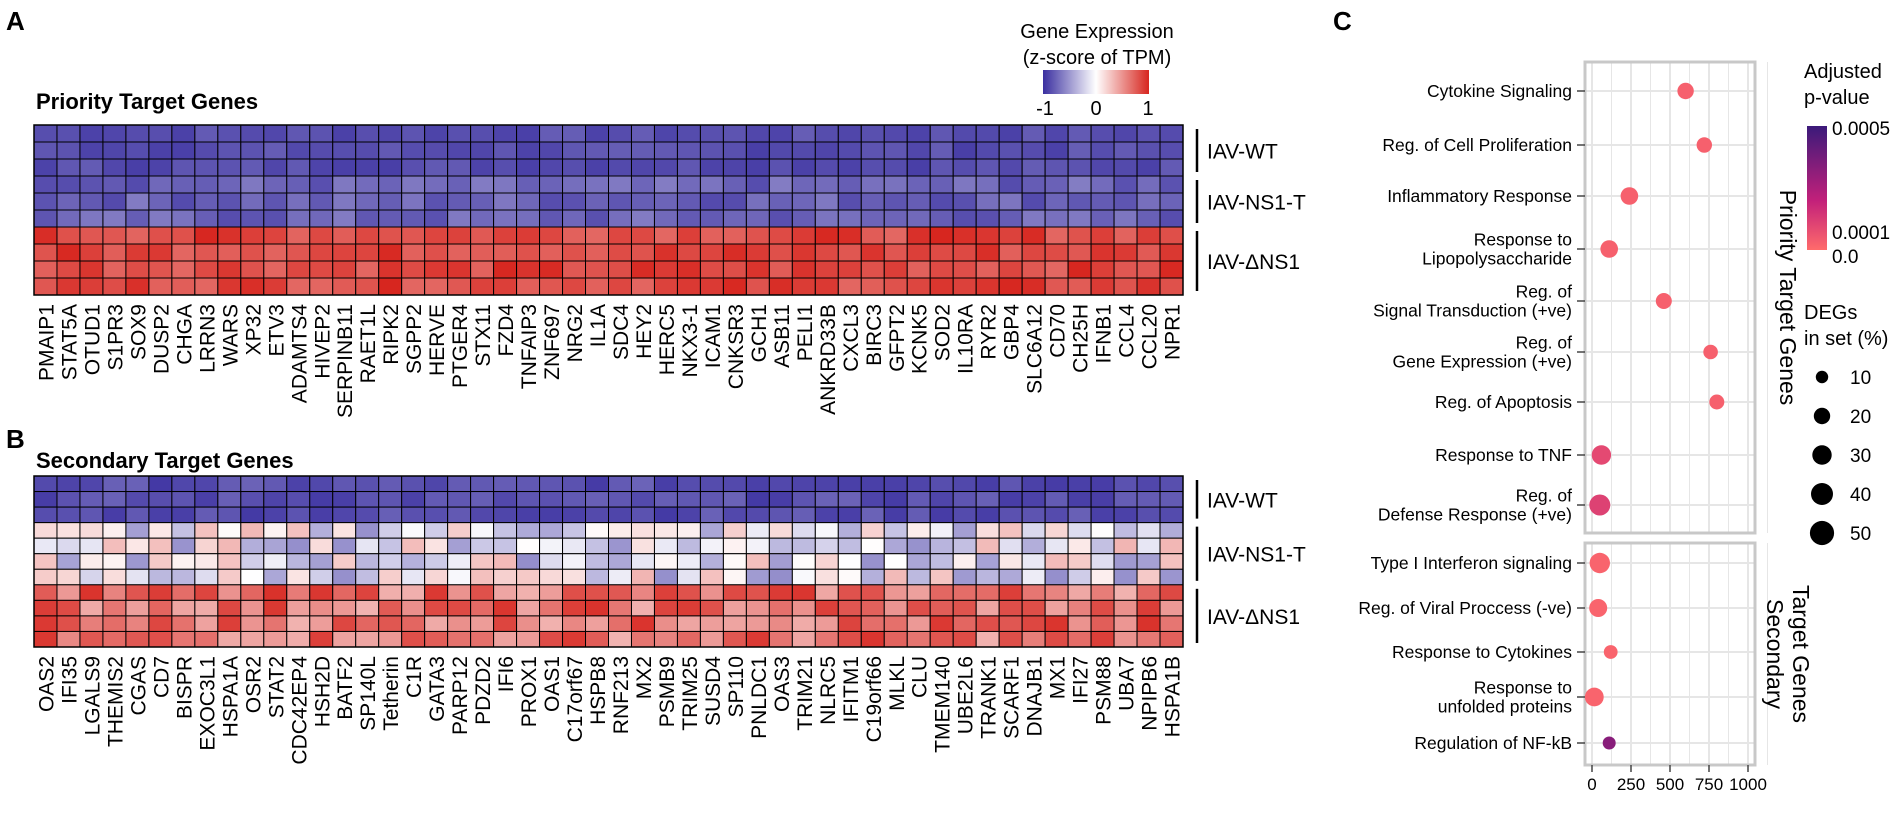  What do you see at coordinates (230, 696) in the screenshot?
I see `gene-label: HSPA1A` at bounding box center [230, 696].